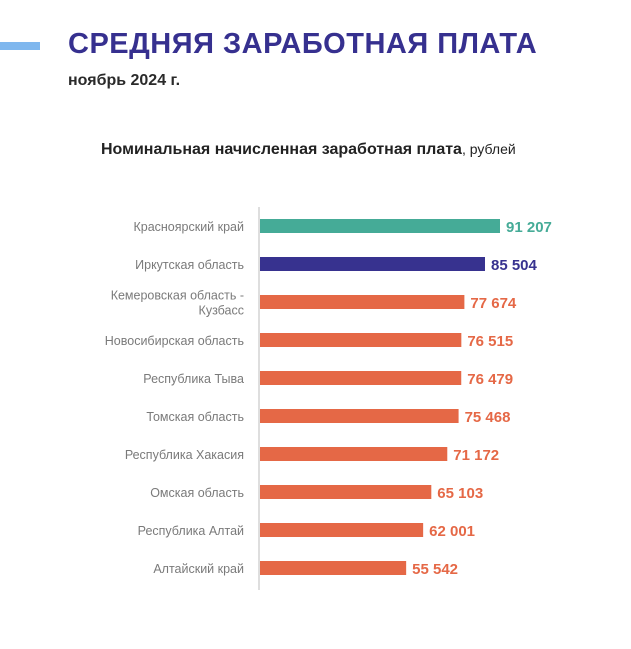 The image size is (631, 649). I want to click on category-label: Республика Тыва, so click(193, 379).